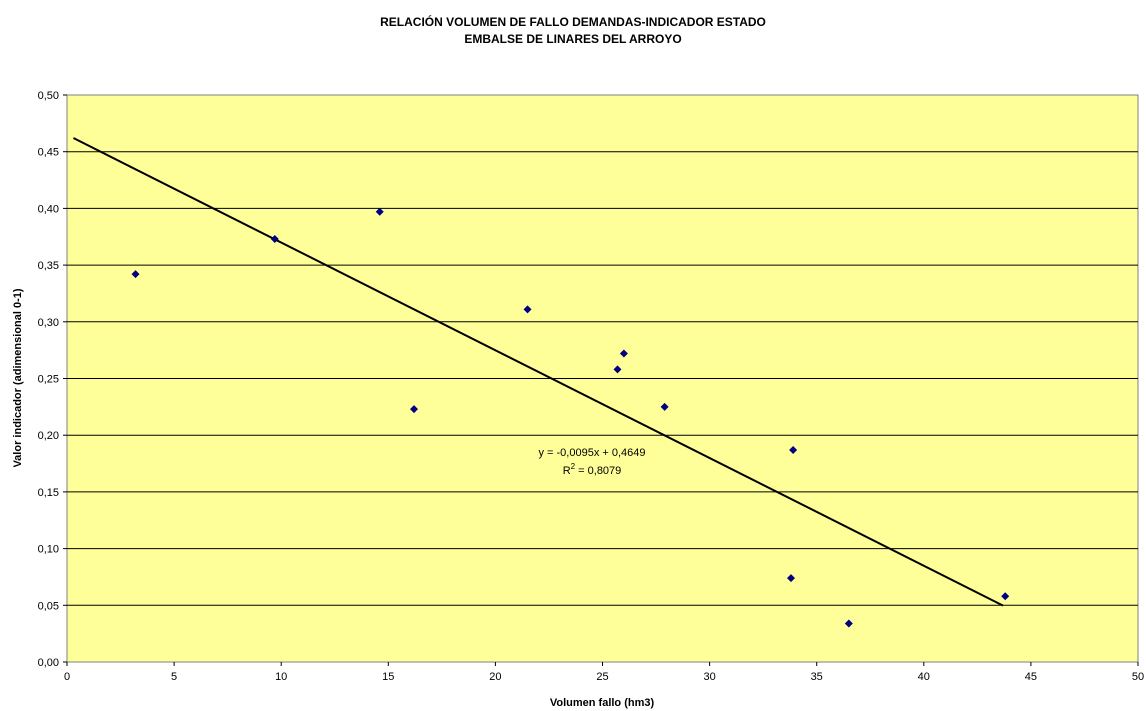  I want to click on x-tick-label: 5, so click(174, 677).